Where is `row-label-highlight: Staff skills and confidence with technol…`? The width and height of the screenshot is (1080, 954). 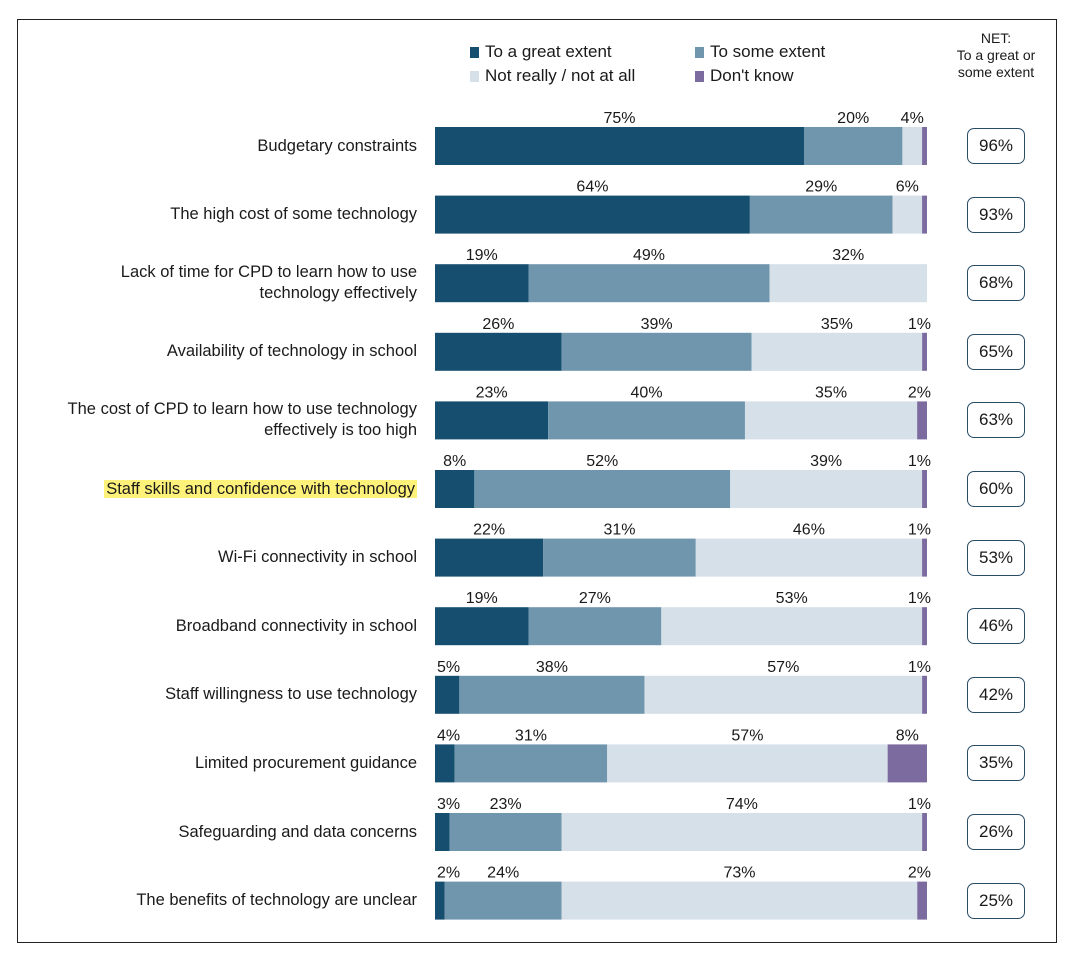 row-label-highlight: Staff skills and confidence with technol… is located at coordinates (260, 488).